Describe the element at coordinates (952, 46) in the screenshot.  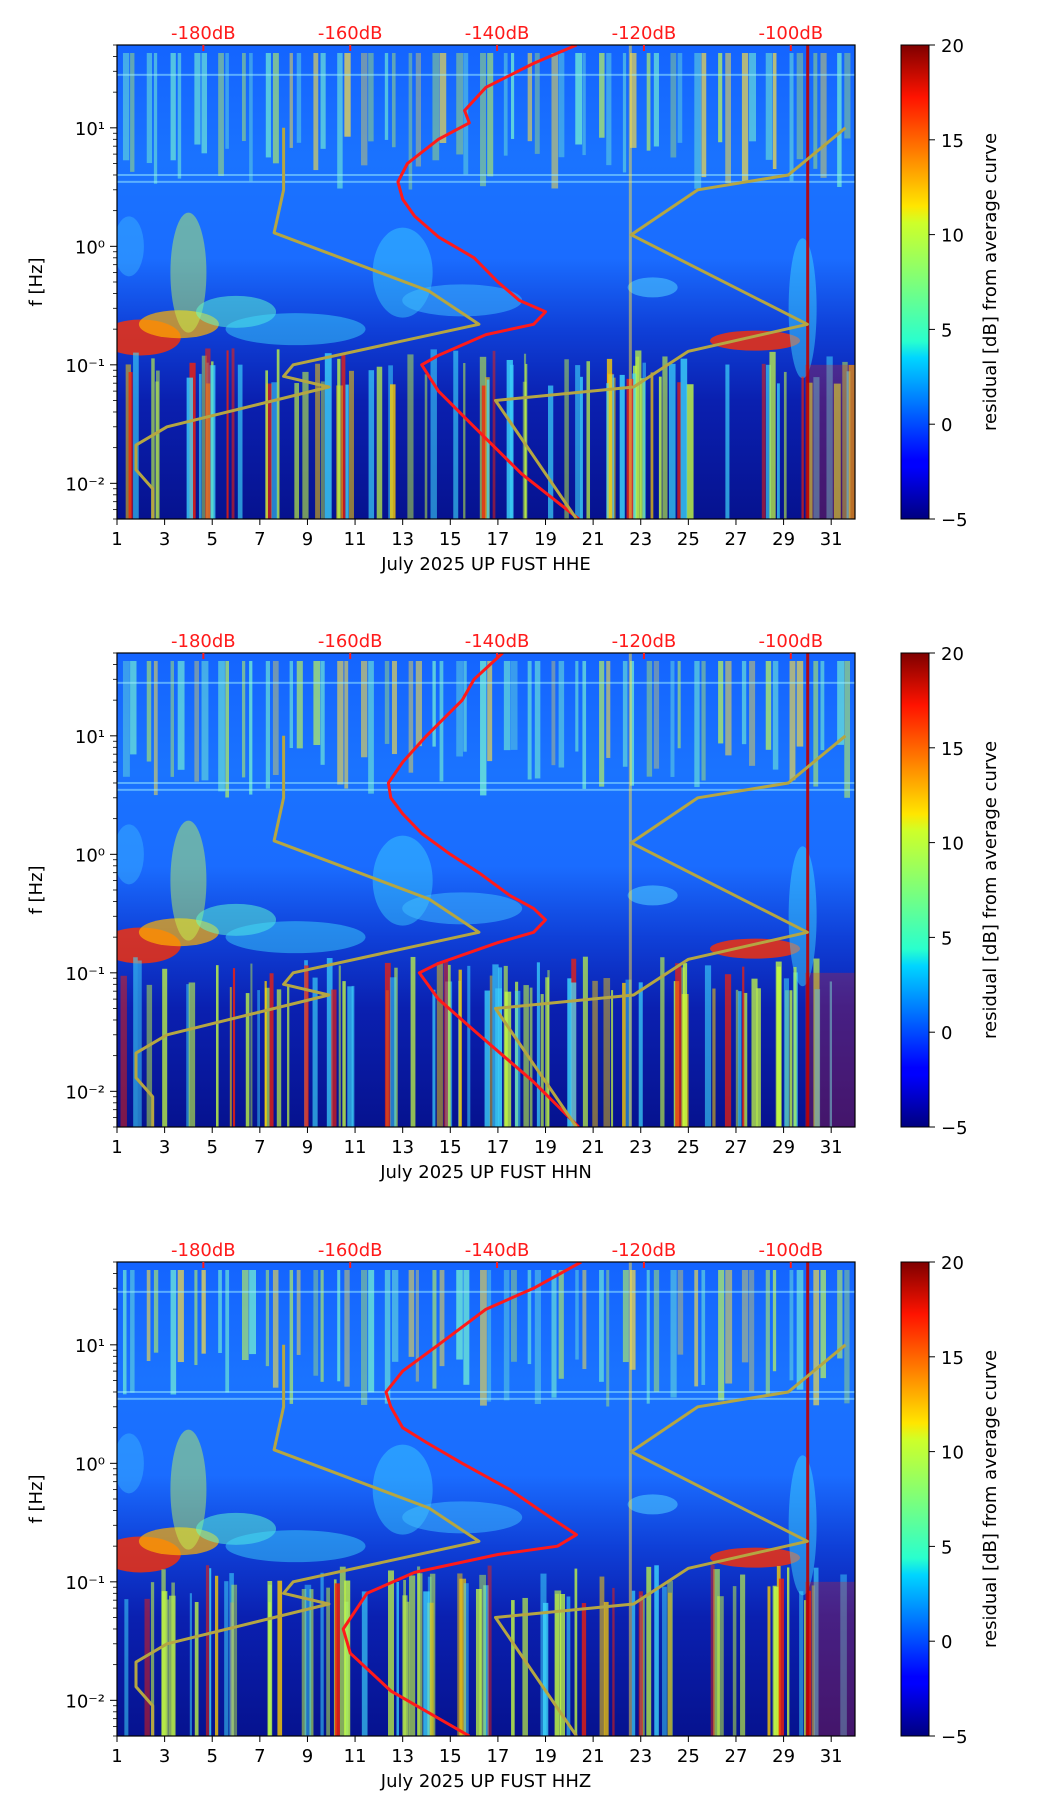
I see `colorbar-tick-label: 20` at that location.